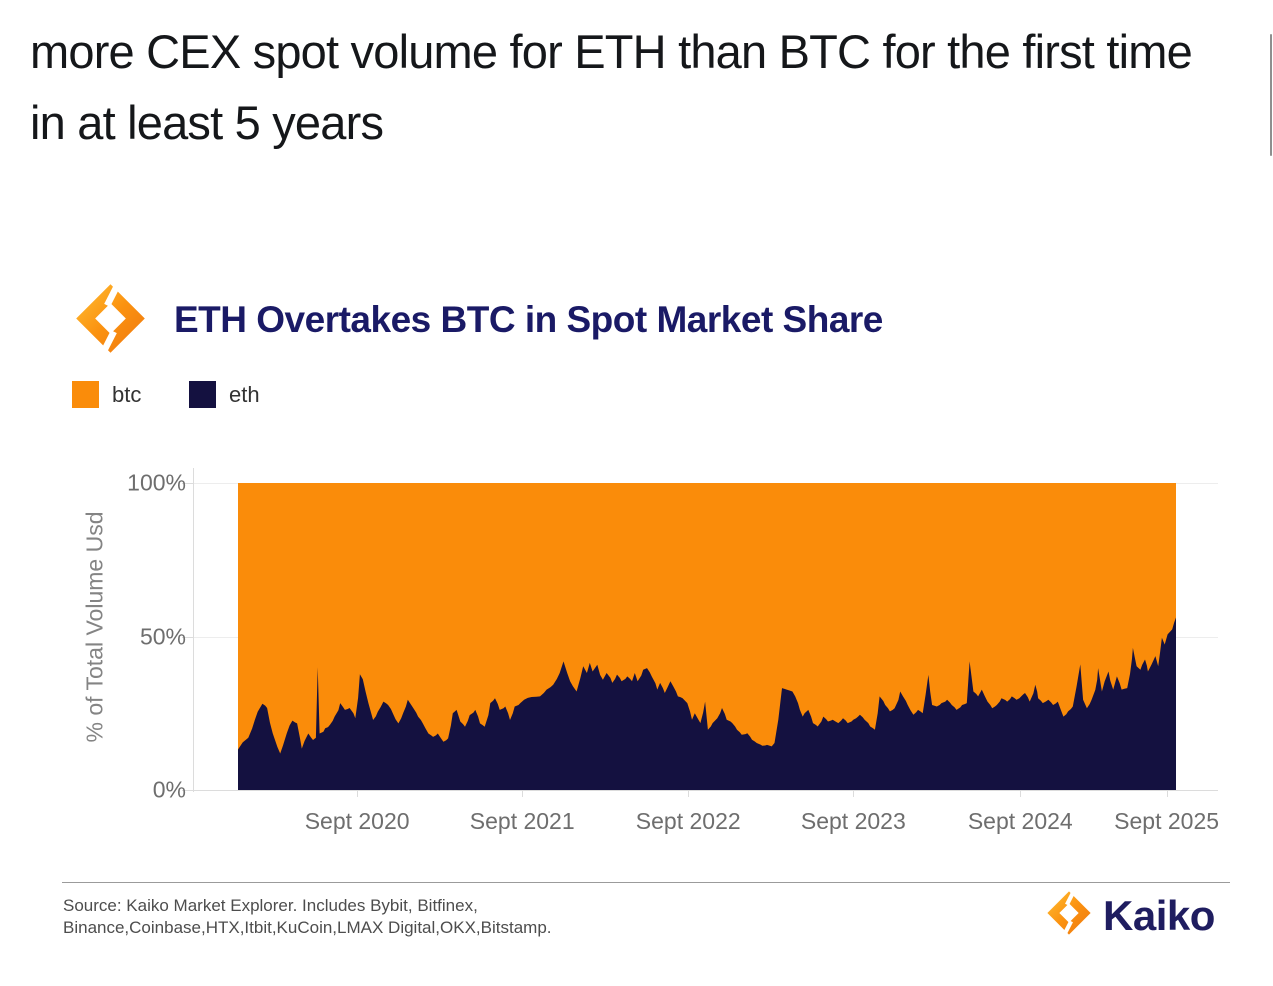 The height and width of the screenshot is (986, 1273). I want to click on scrollbar-thumb, so click(1271, 95).